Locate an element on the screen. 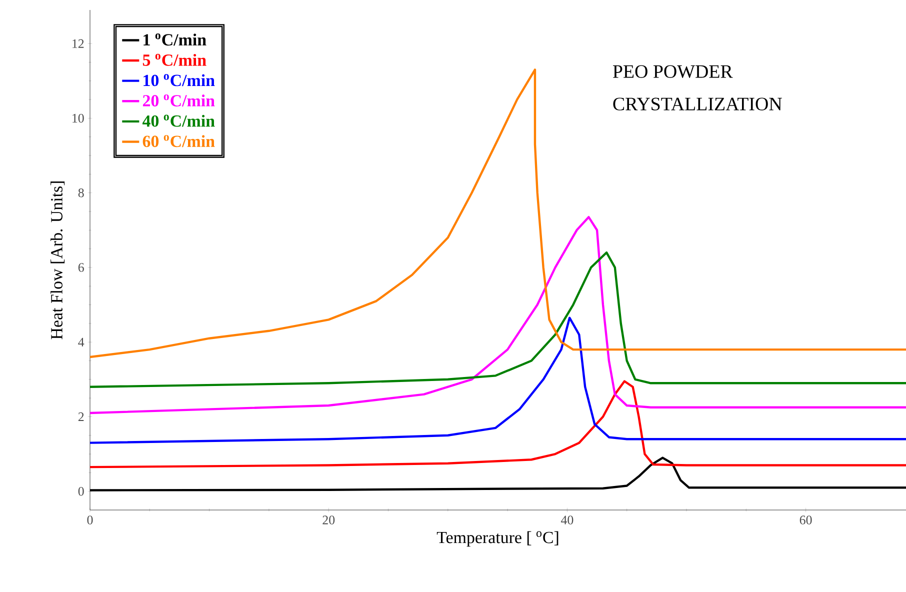 The width and height of the screenshot is (906, 592). y-tick-label: 8 is located at coordinates (81, 193).